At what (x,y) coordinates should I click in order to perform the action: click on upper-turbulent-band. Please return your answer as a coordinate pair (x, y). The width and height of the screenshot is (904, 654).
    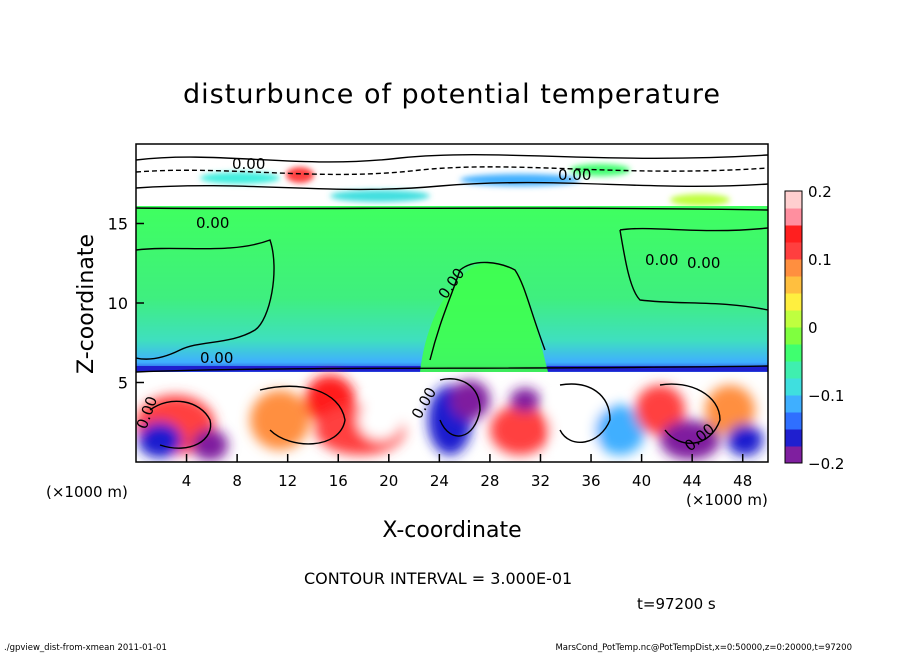
    Looking at the image, I should click on (465, 185).